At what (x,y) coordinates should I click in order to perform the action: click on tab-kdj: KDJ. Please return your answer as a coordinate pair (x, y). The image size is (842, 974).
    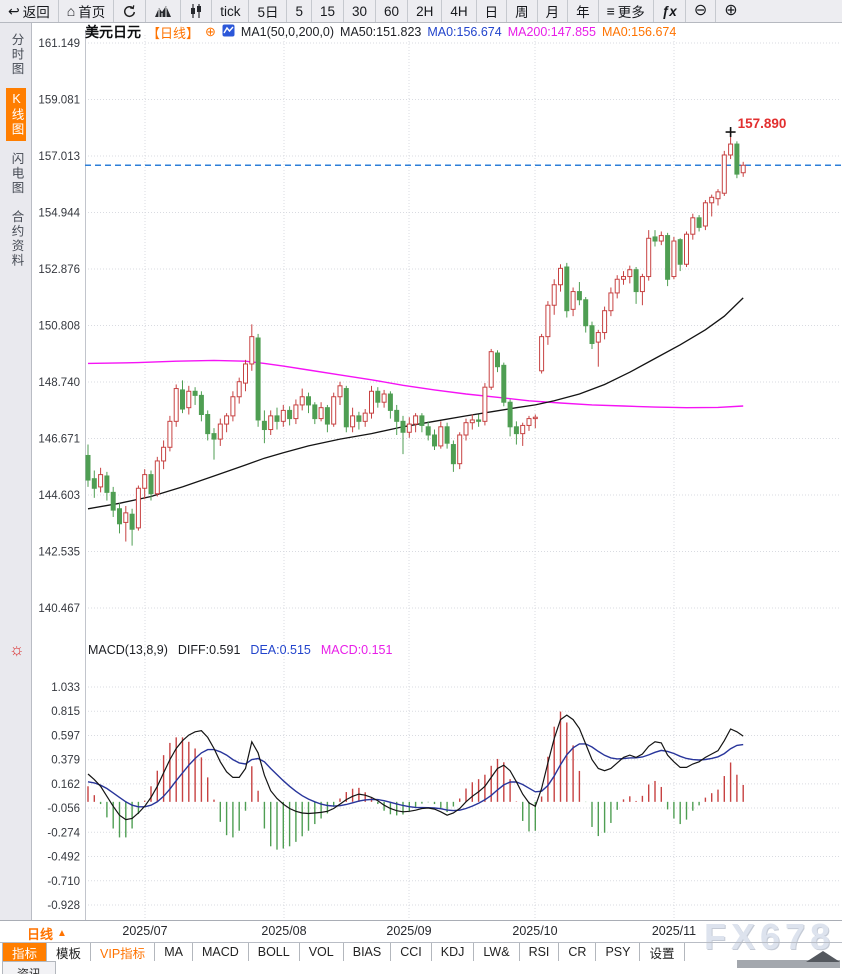
    Looking at the image, I should click on (453, 952).